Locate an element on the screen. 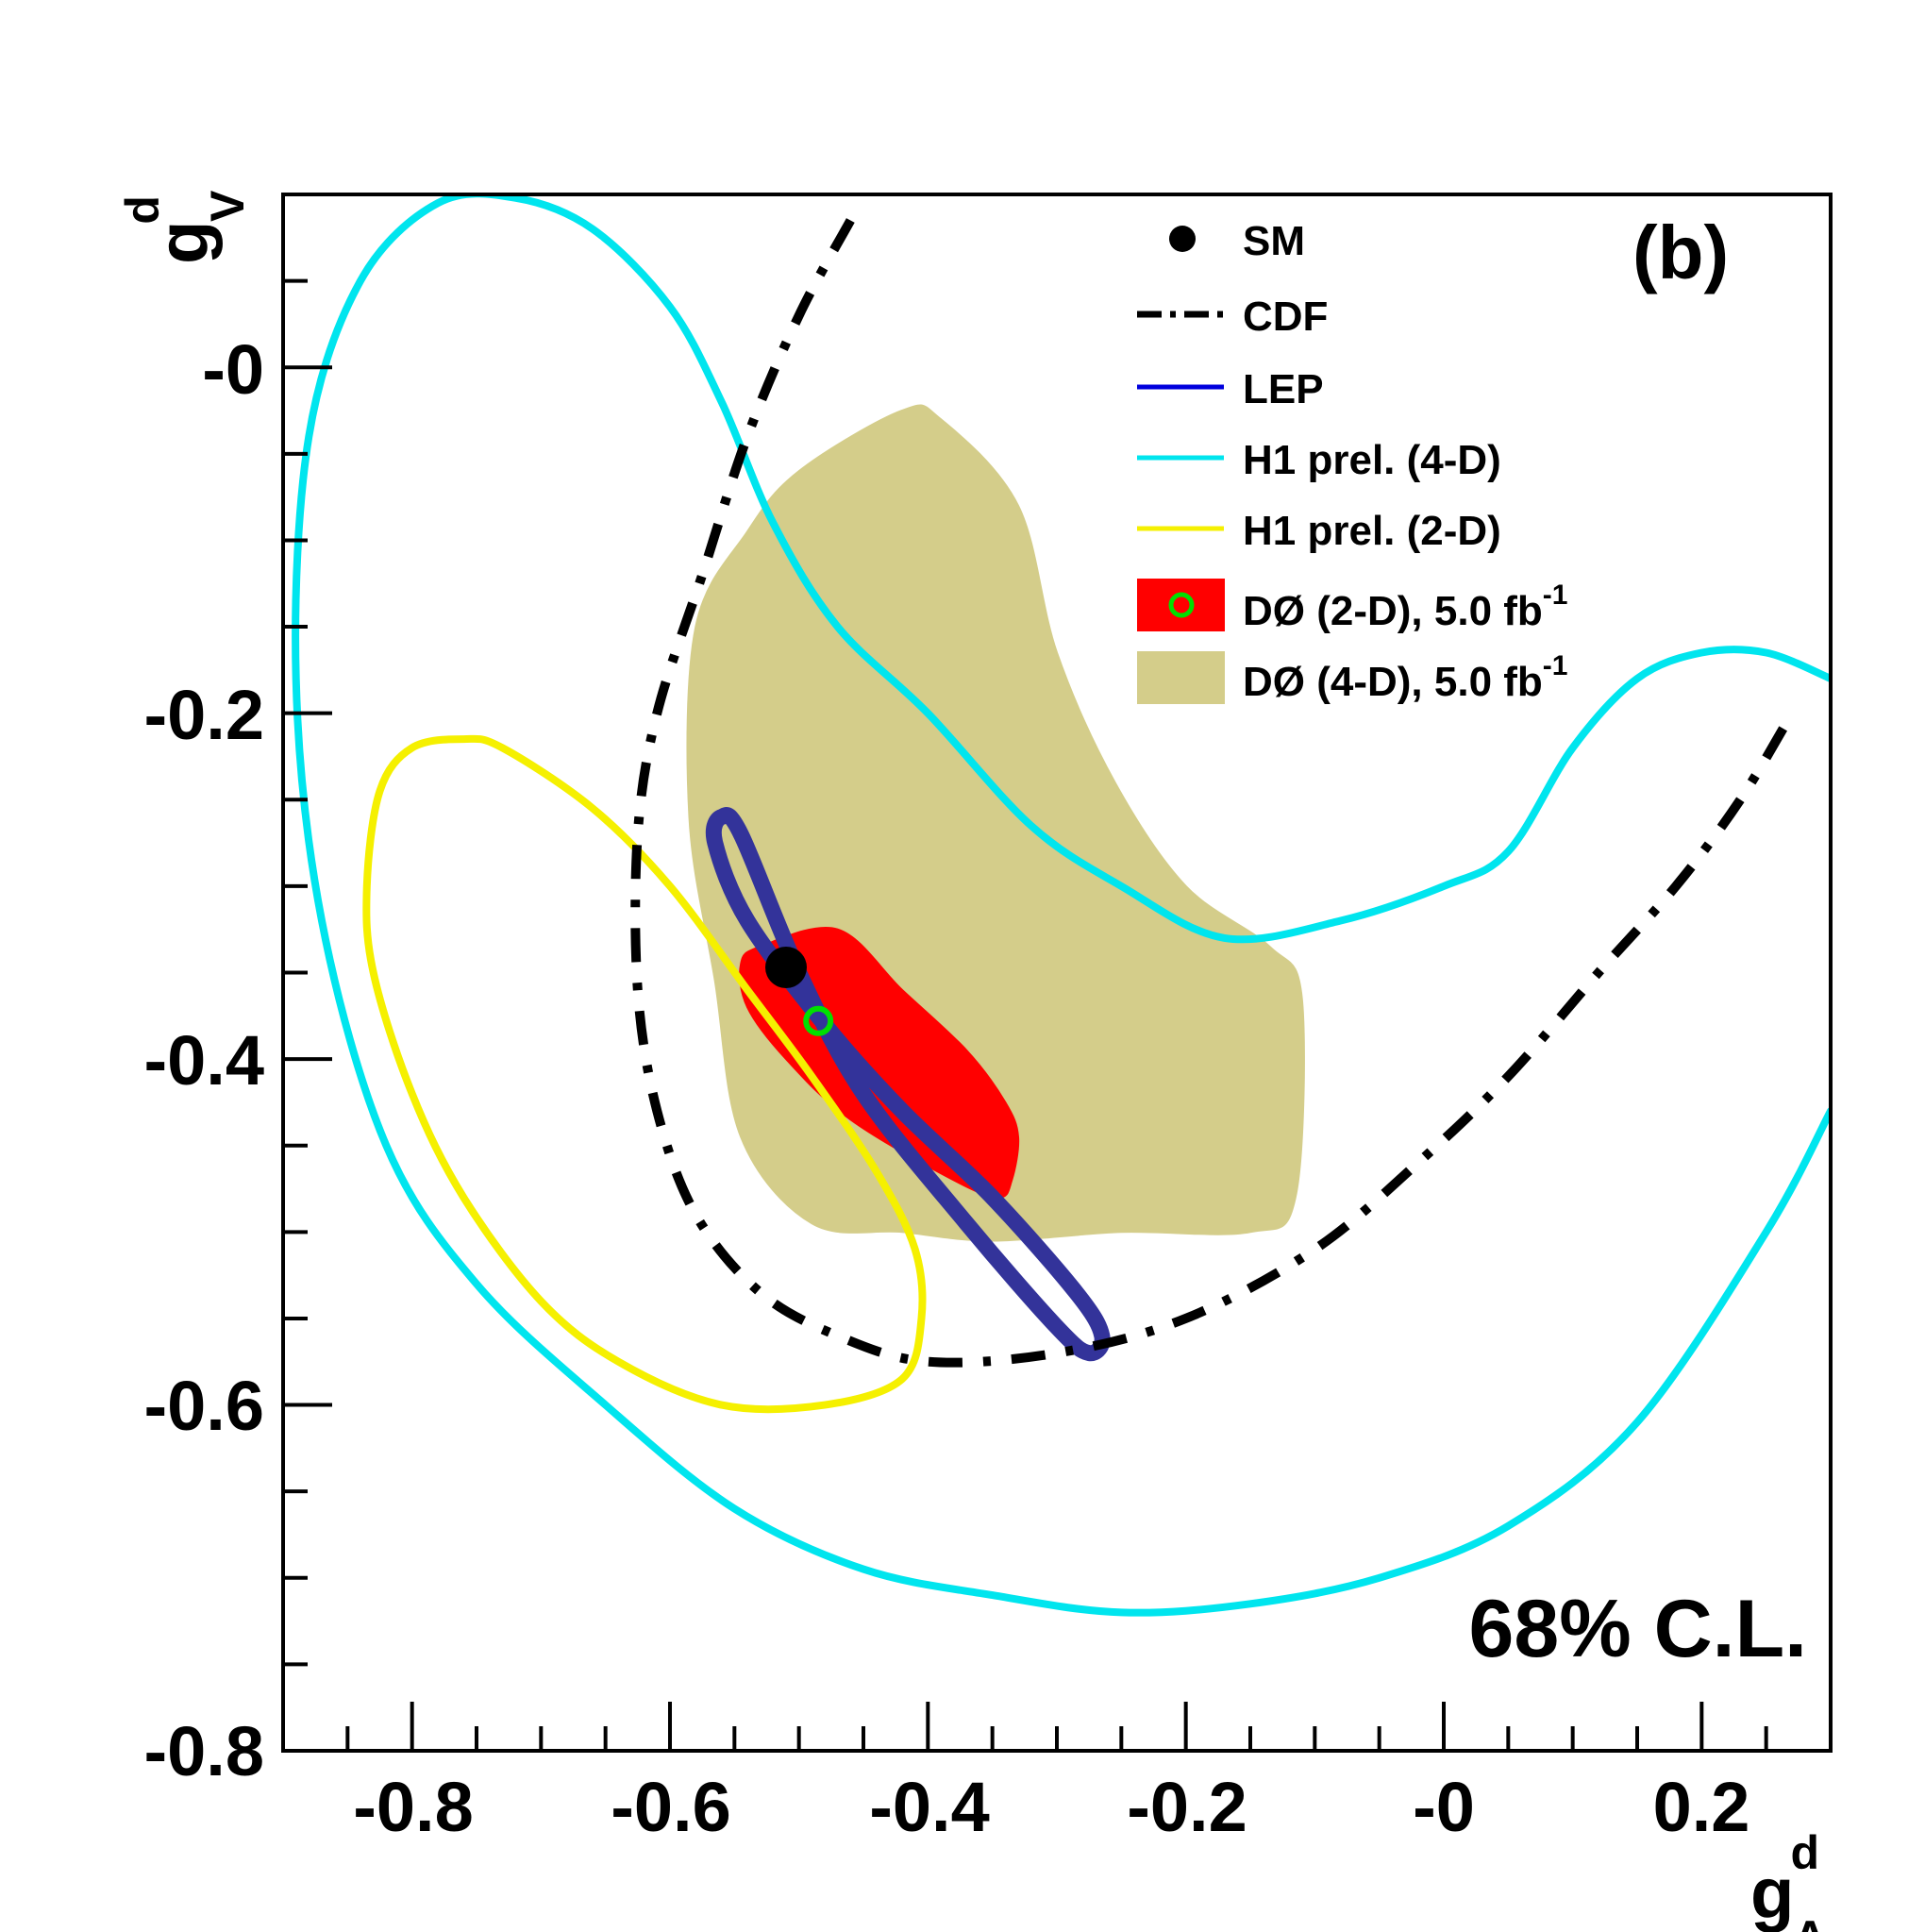 Image resolution: width=1925 pixels, height=1932 pixels. y-tick-labels: -0.8 -0.6 -0.4 -0.2 -0 is located at coordinates (203, 1060).